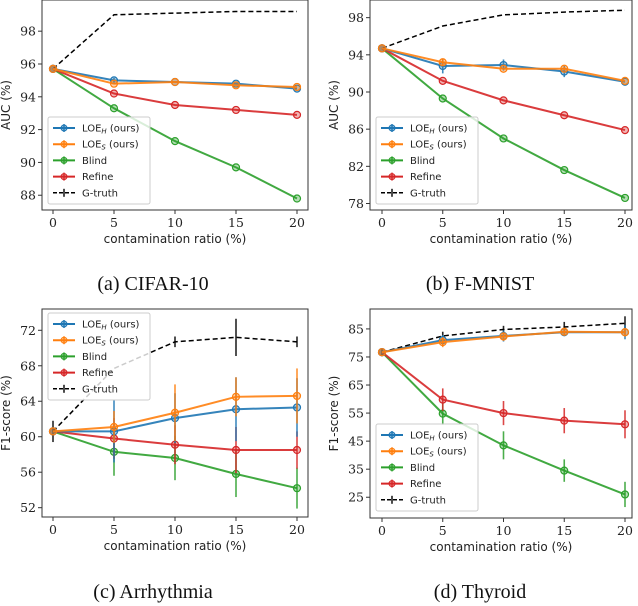 The image size is (638, 606). What do you see at coordinates (334, 105) in the screenshot?
I see `y-axis-label: AUC (%)` at bounding box center [334, 105].